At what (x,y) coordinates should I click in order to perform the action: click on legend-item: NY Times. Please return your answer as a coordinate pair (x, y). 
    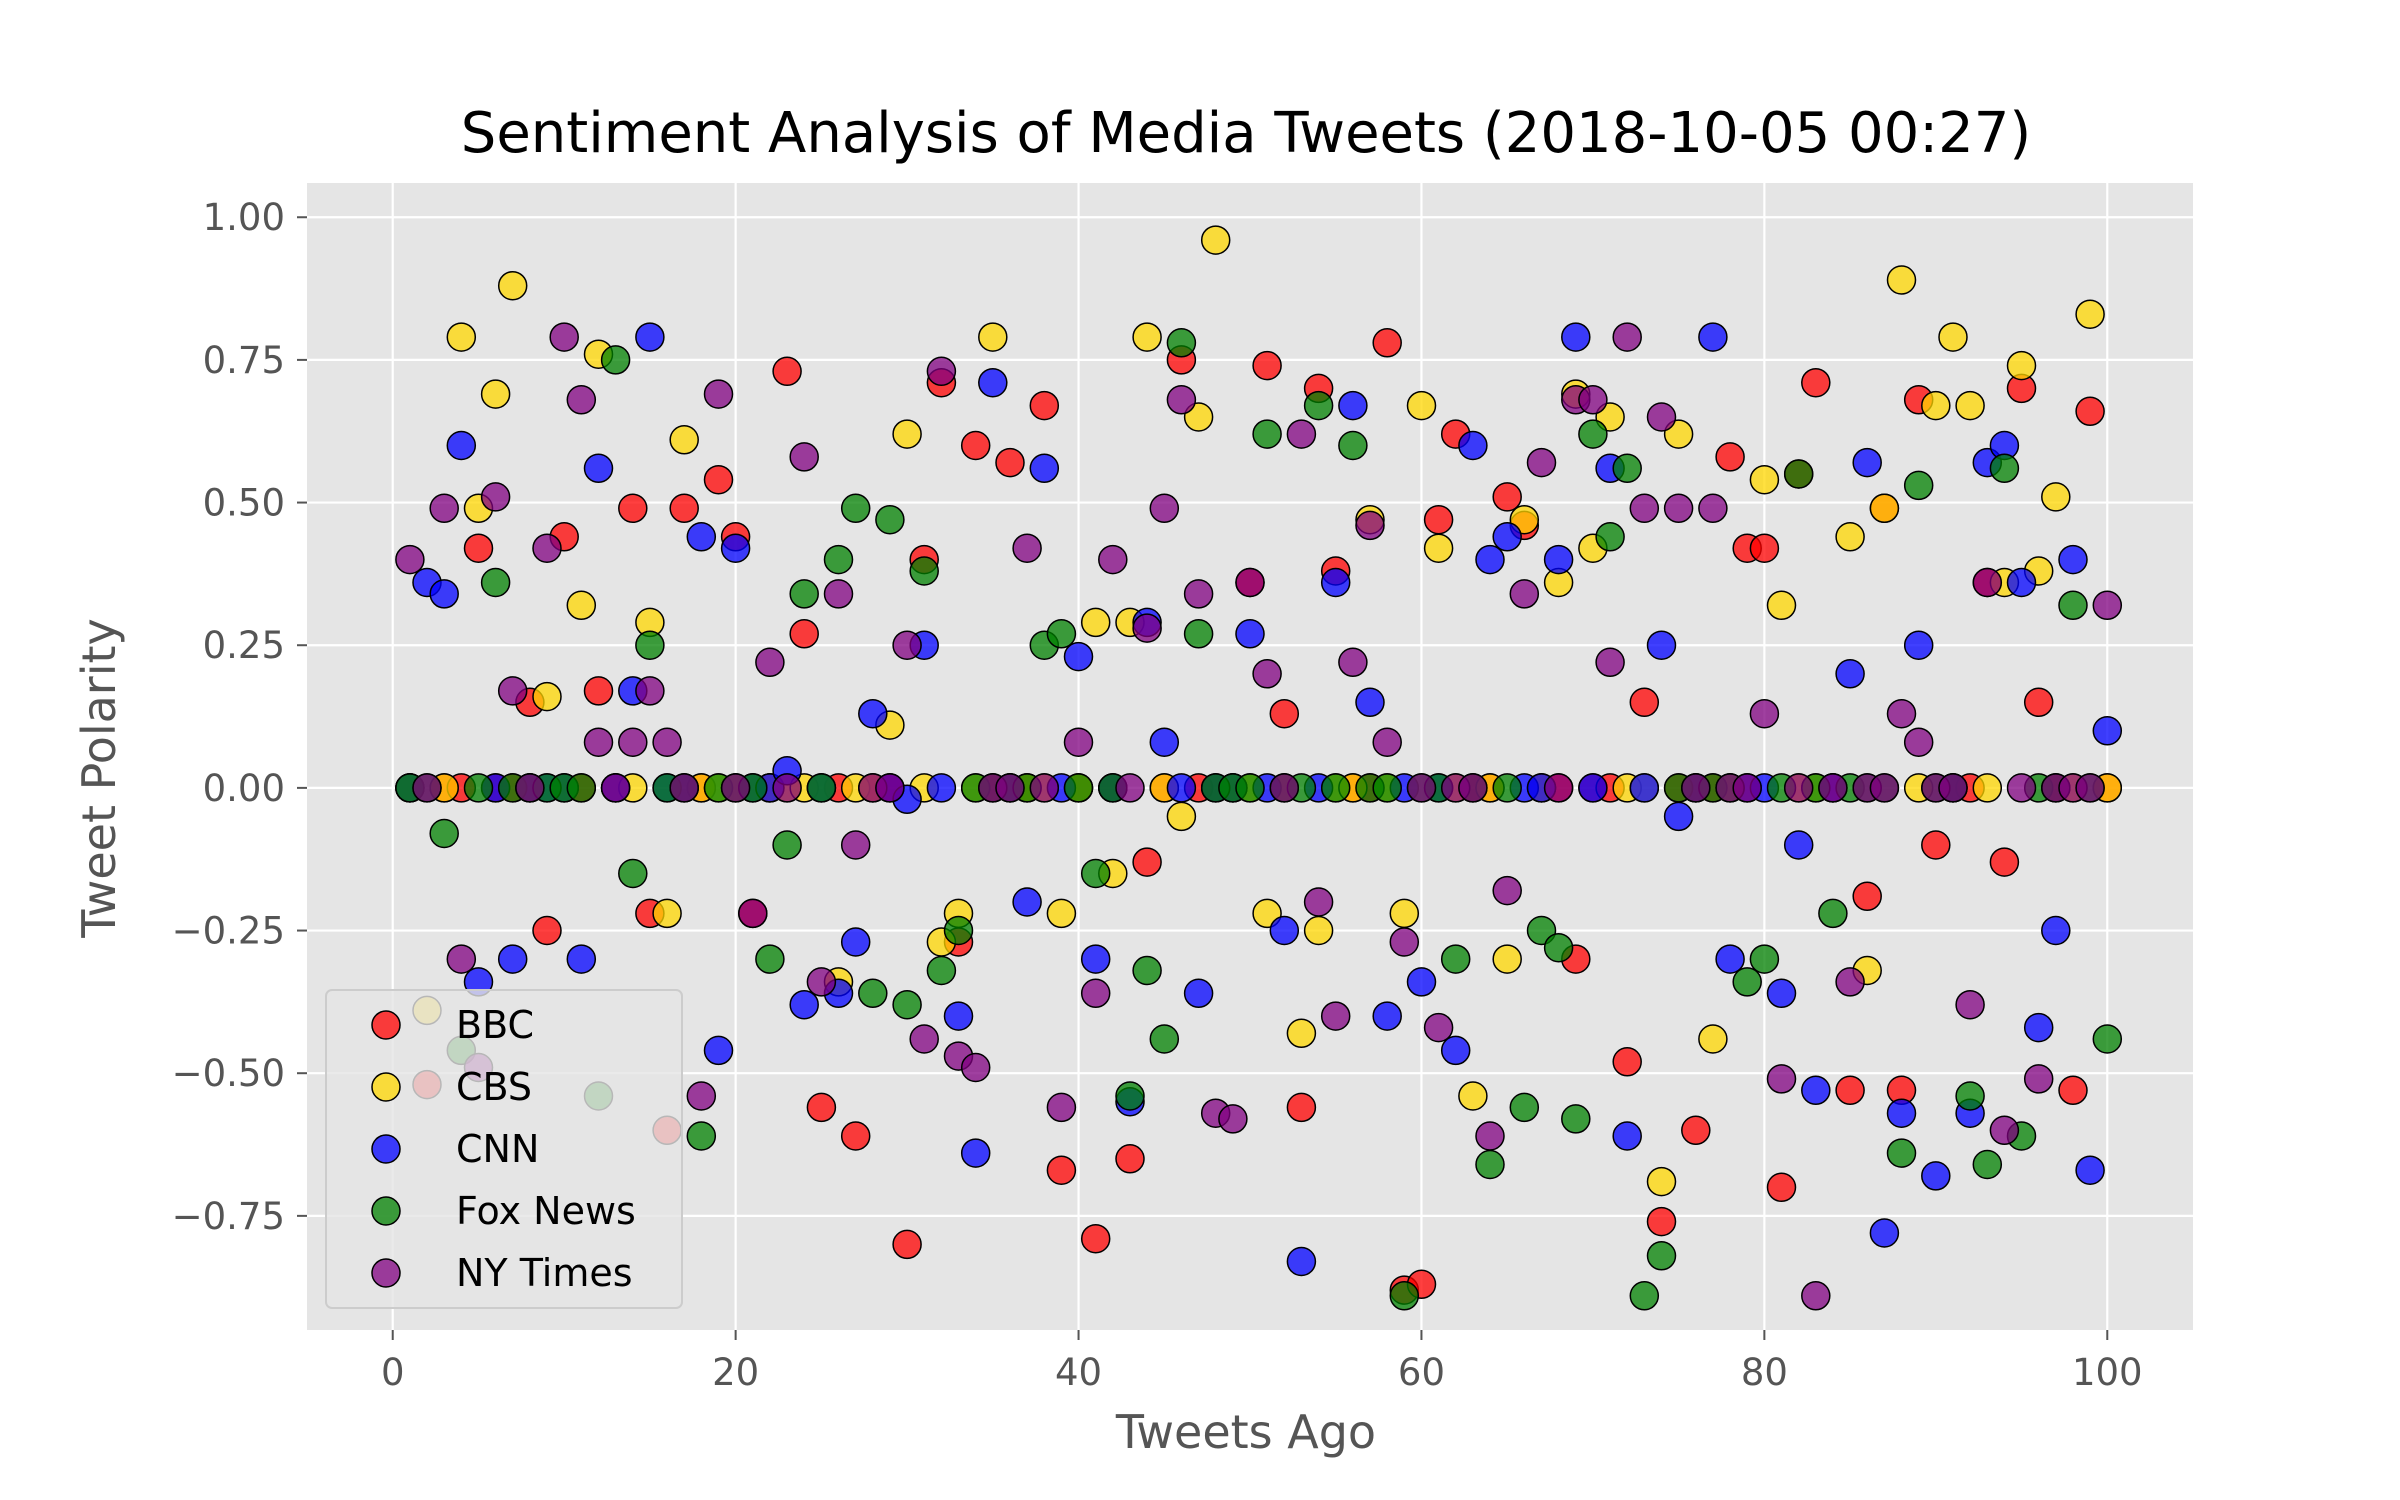
    Looking at the image, I should click on (502, 1273).